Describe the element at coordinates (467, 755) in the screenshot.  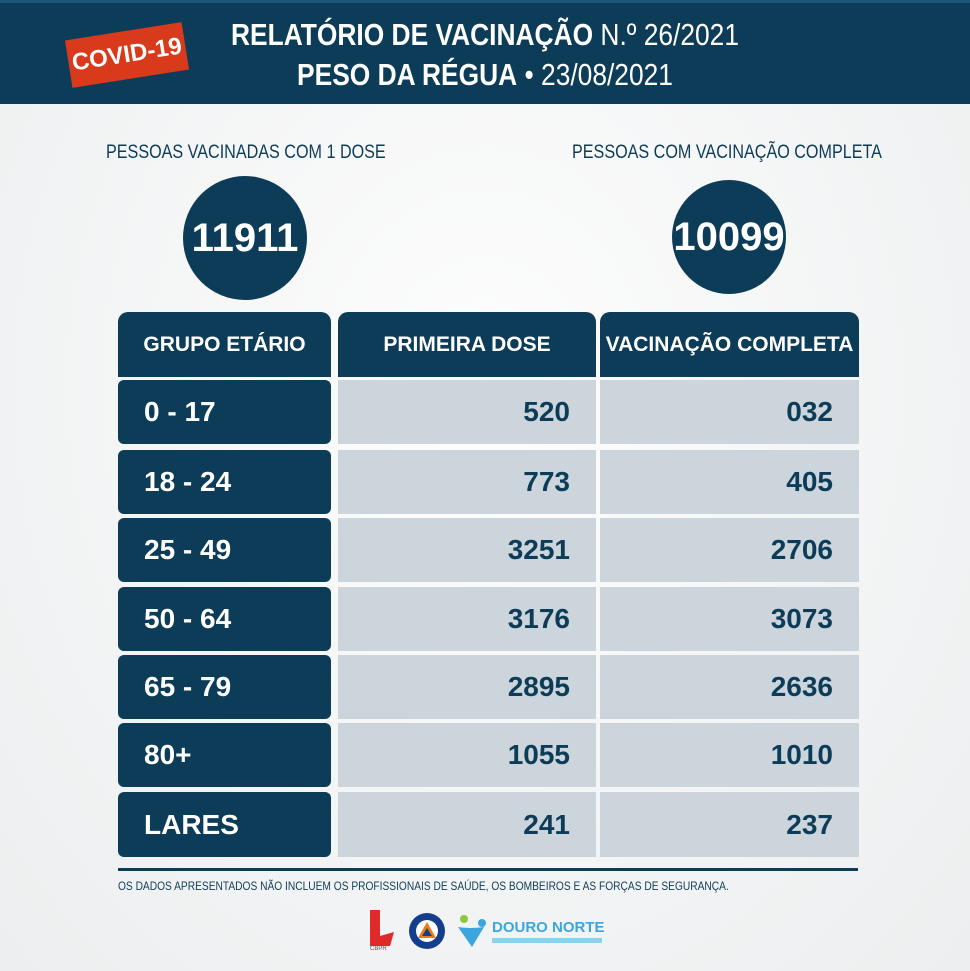
I see `first-dose-cell: 1055` at that location.